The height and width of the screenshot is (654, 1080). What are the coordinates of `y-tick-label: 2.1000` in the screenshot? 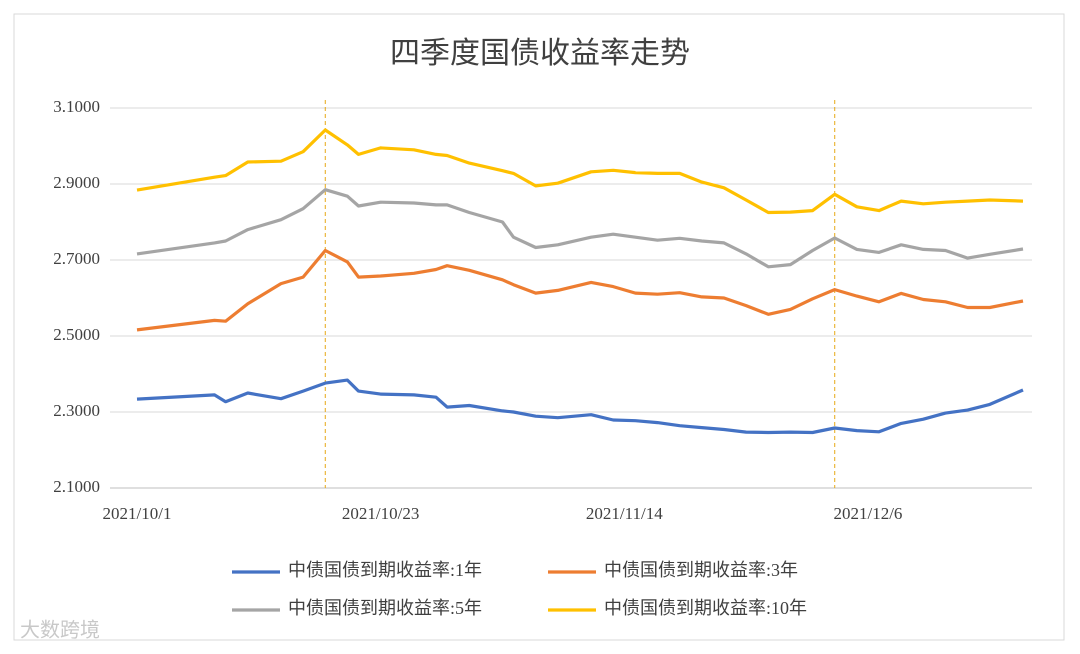 It's located at (76, 486).